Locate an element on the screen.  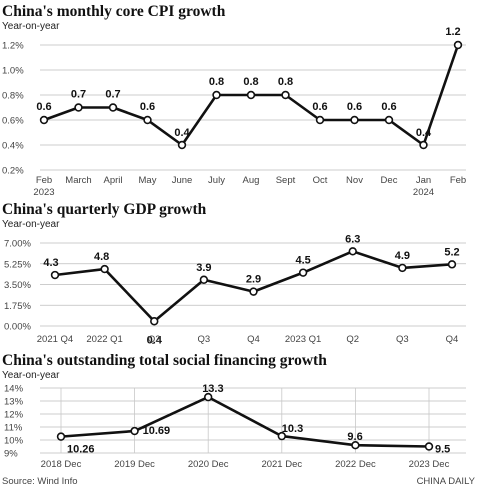
y-tick-label: 0.8% is located at coordinates (13, 96).